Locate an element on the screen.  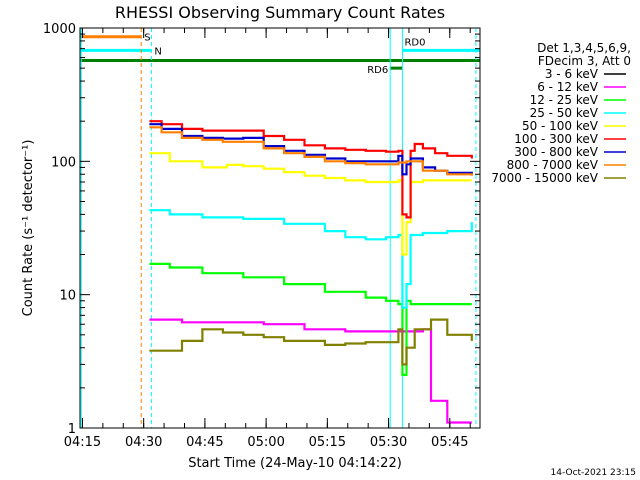
series-line-7000-15000-kev is located at coordinates (311, 342).